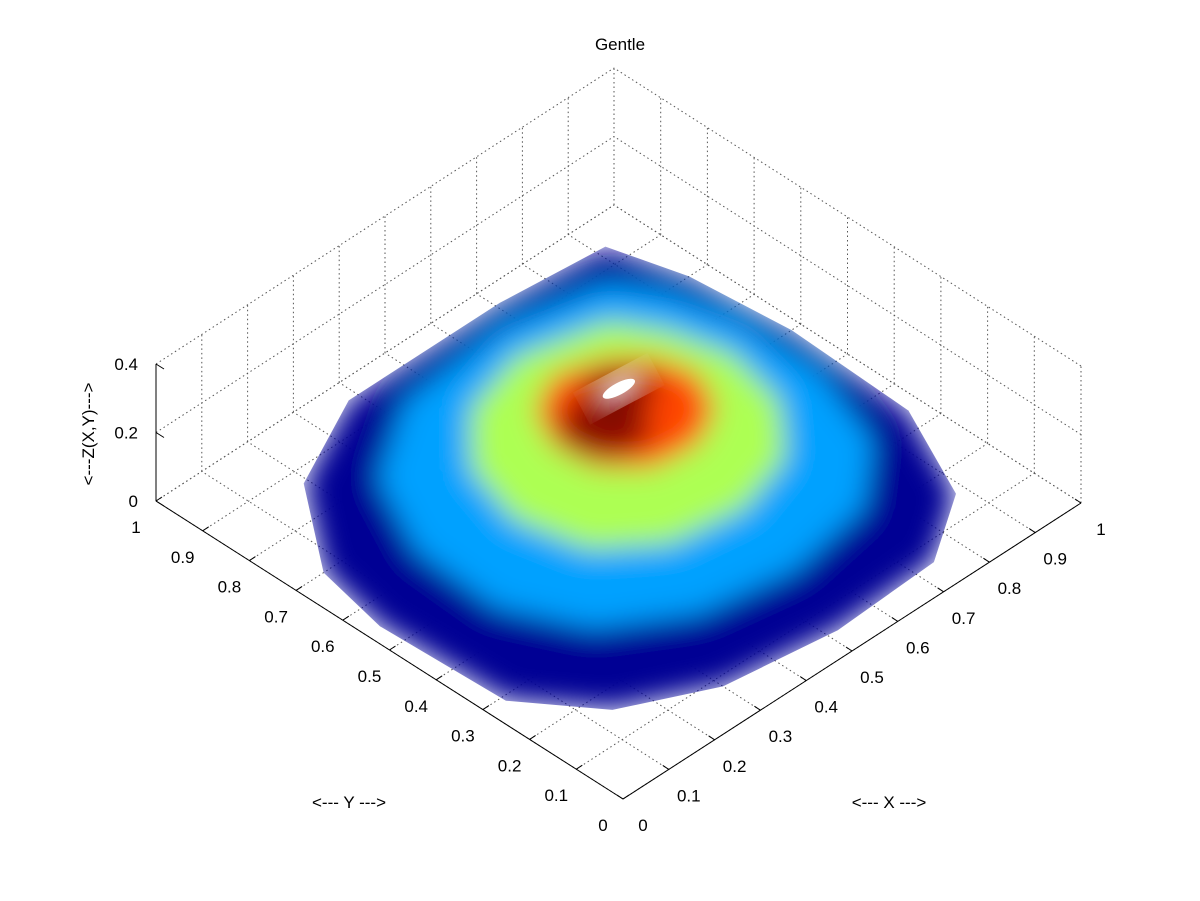 Image resolution: width=1200 pixels, height=901 pixels. I want to click on z-axis-label: <---Z(X,Y)--->, so click(88, 433).